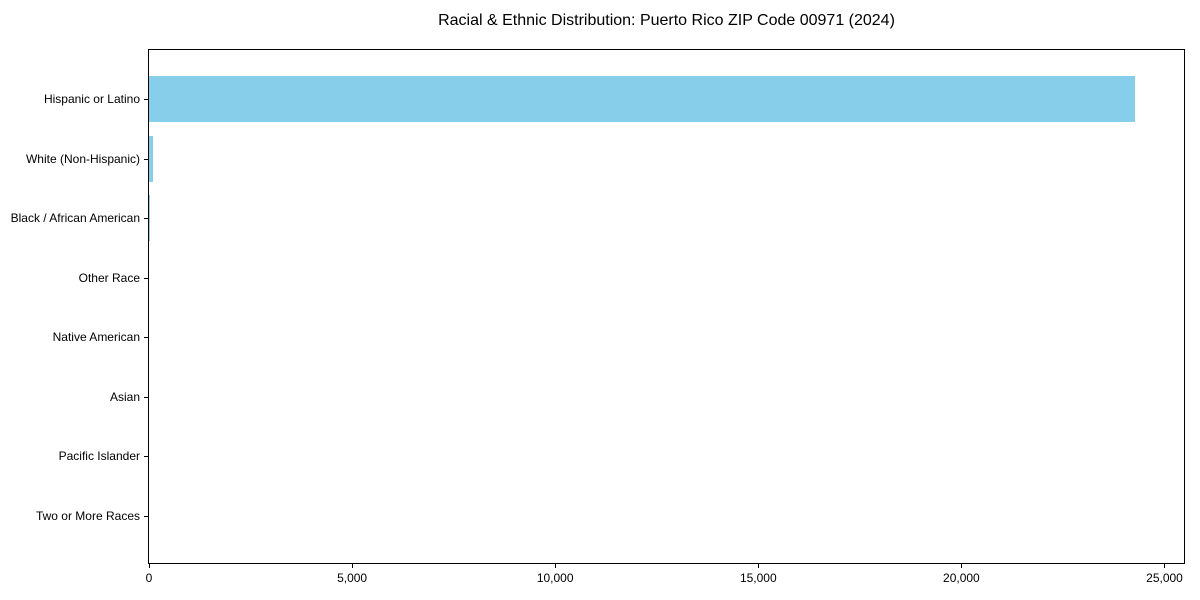 The width and height of the screenshot is (1200, 600). Describe the element at coordinates (149, 578) in the screenshot. I see `x-axis-tick-label: 0` at that location.